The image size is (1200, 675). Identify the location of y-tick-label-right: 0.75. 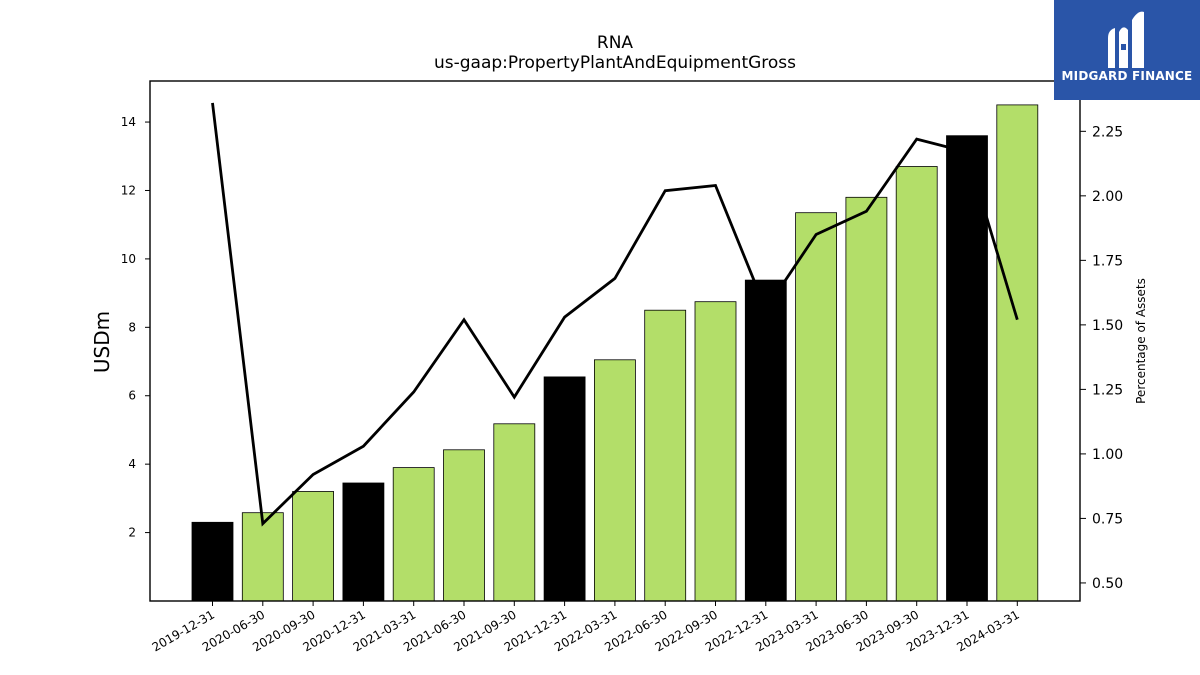
(1107, 519).